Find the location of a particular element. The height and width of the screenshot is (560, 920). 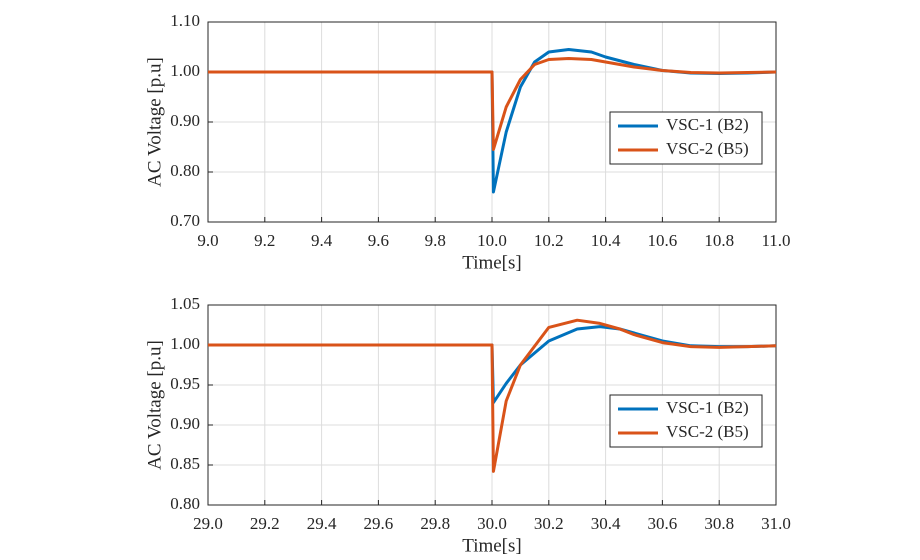

series-line is located at coordinates (492, 104).